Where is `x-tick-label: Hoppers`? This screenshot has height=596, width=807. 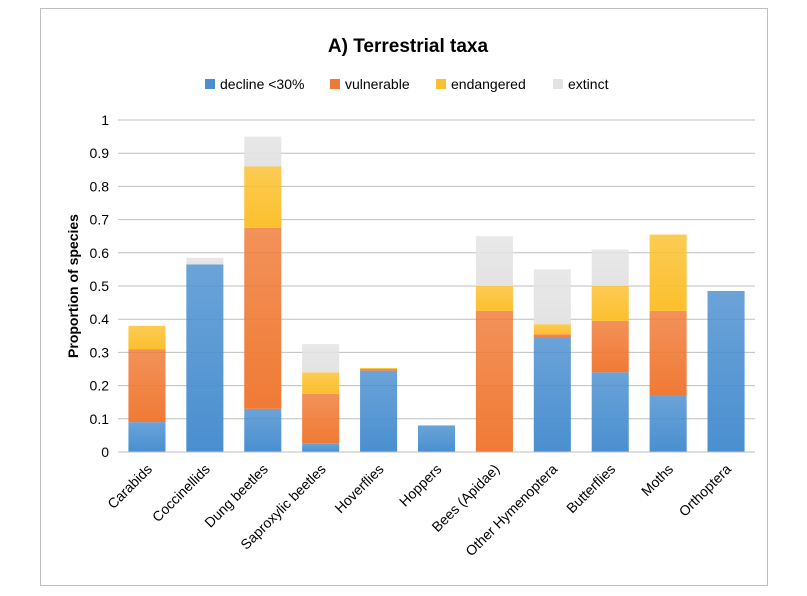 x-tick-label: Hoppers is located at coordinates (420, 485).